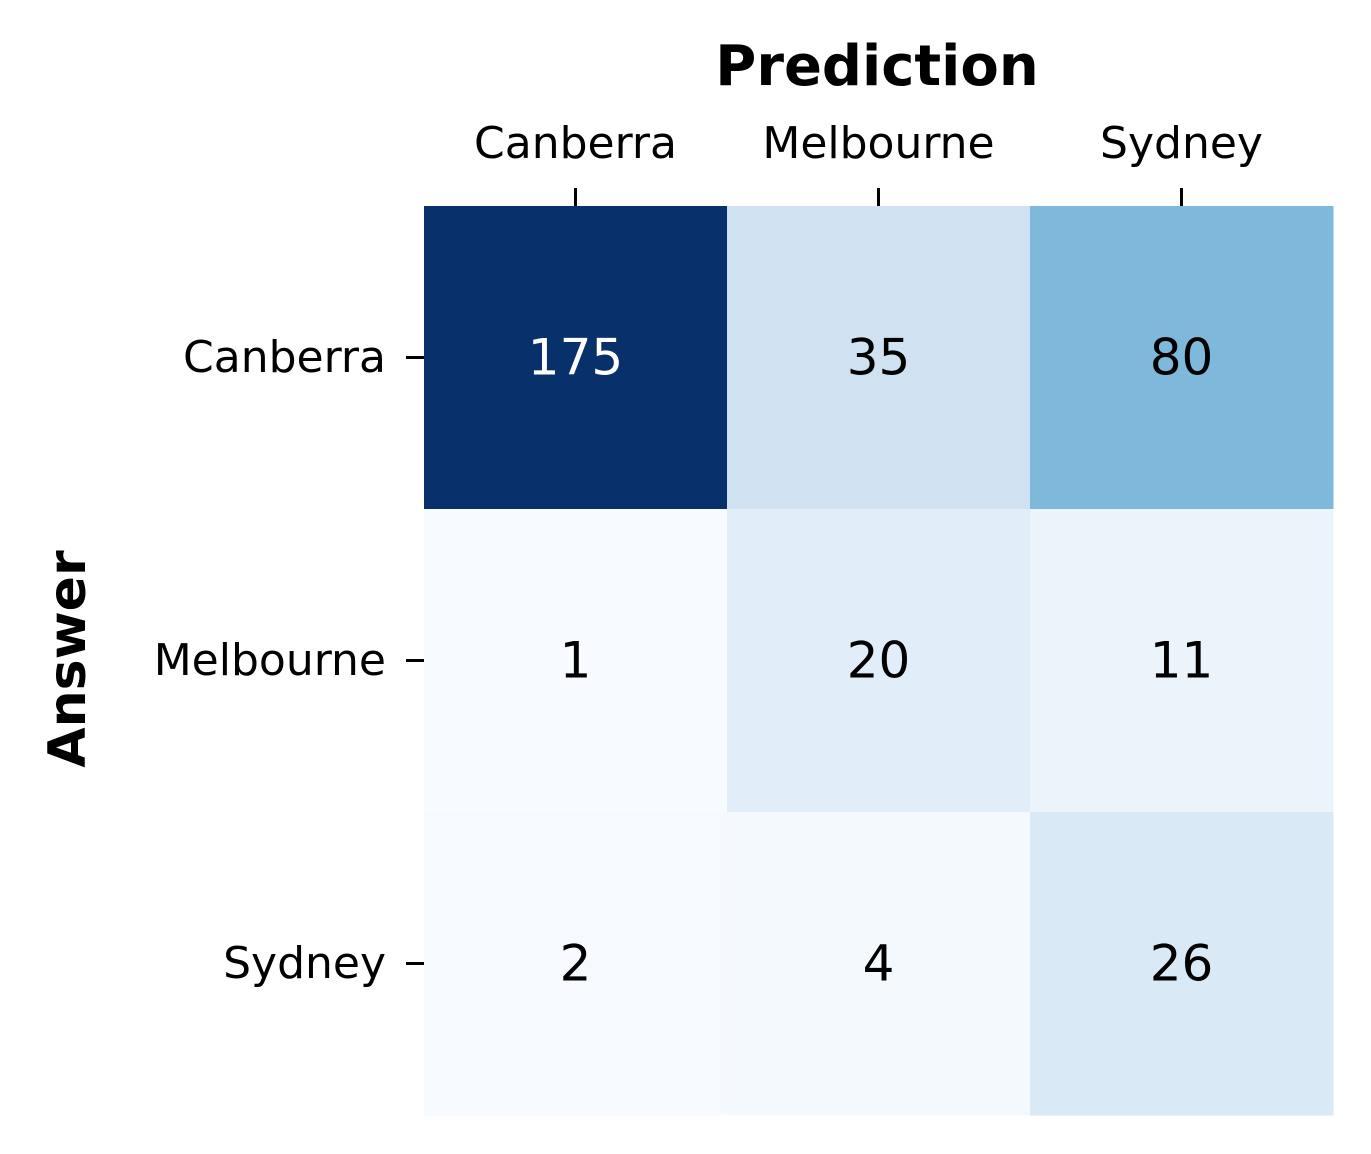  What do you see at coordinates (878, 143) in the screenshot?
I see `x-tick-label: Melbourne` at bounding box center [878, 143].